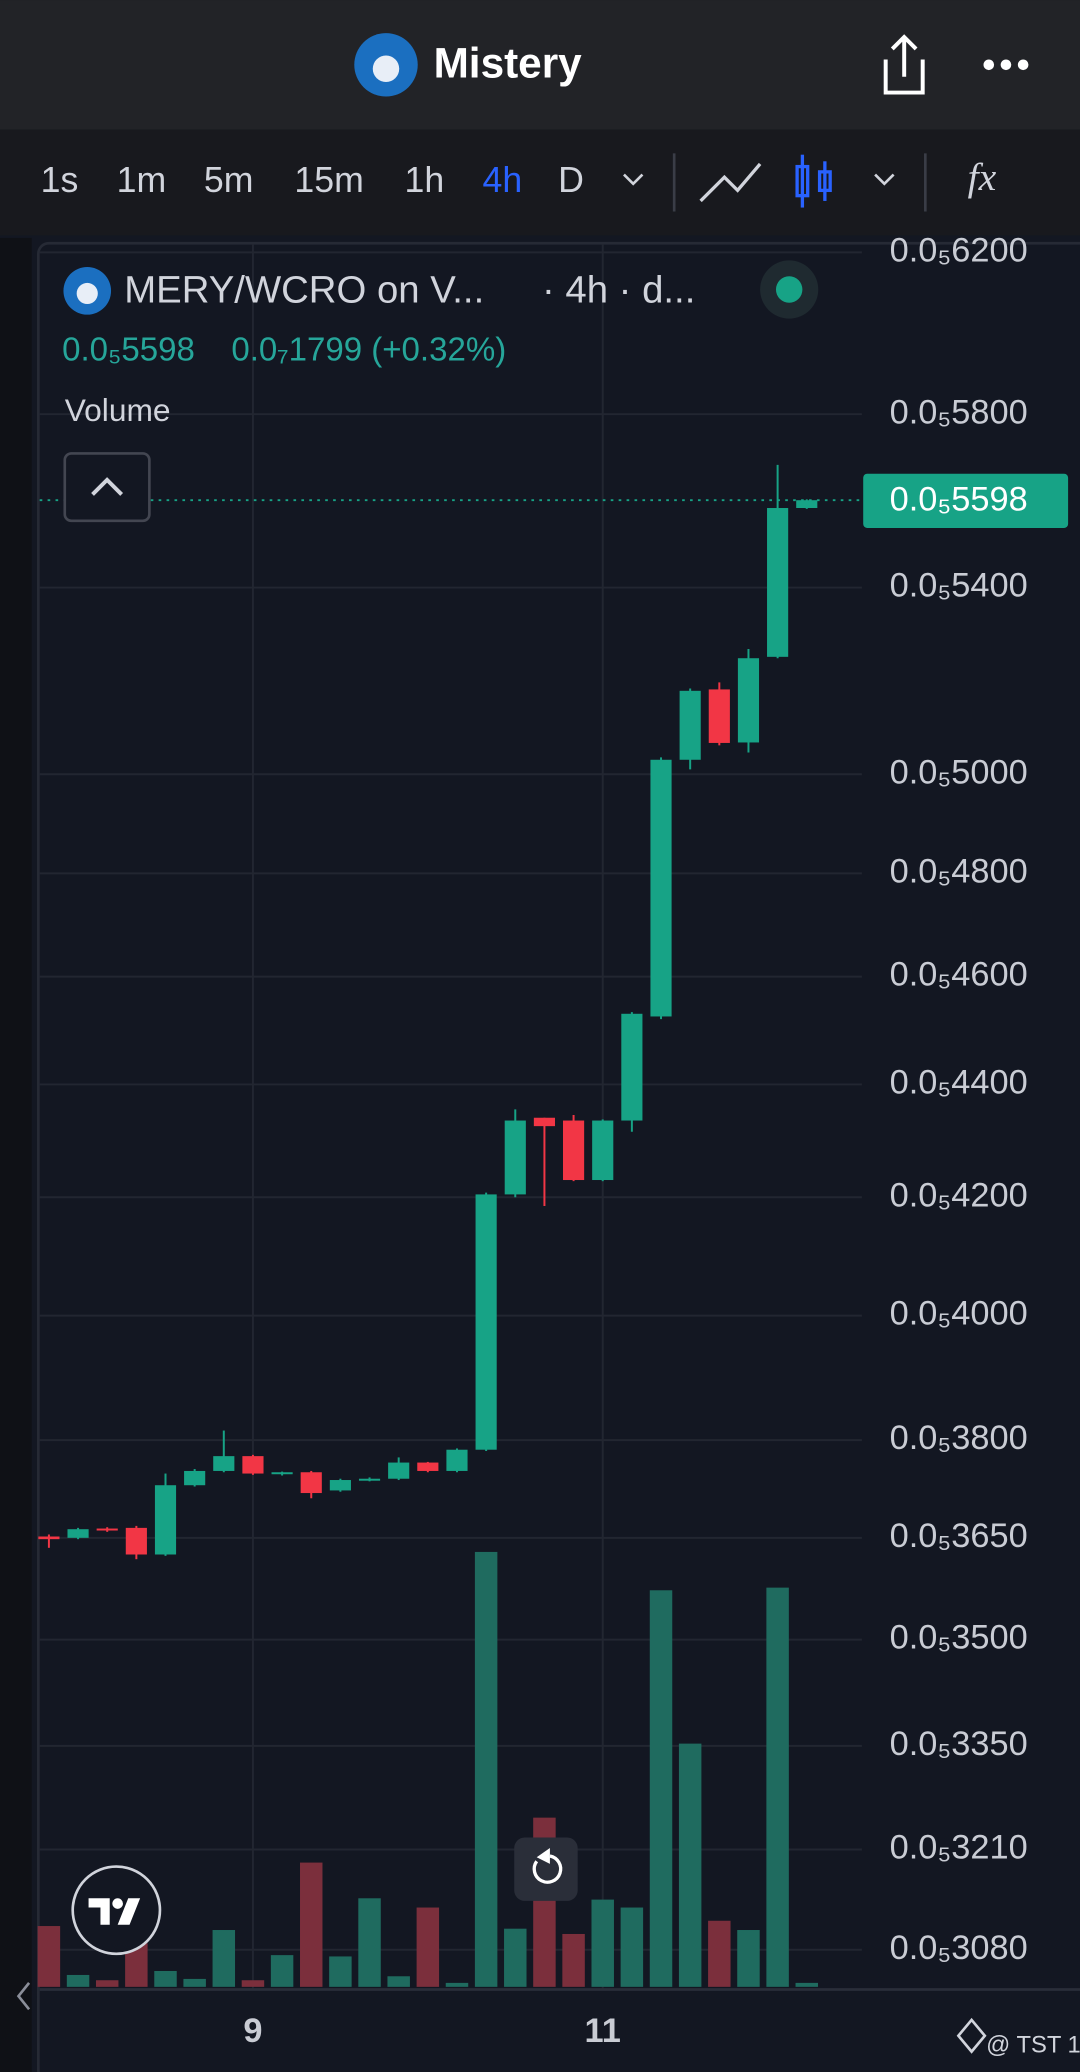 The height and width of the screenshot is (2072, 1080). What do you see at coordinates (959, 1195) in the screenshot?
I see `y-tick-label: 0.0₅4200` at bounding box center [959, 1195].